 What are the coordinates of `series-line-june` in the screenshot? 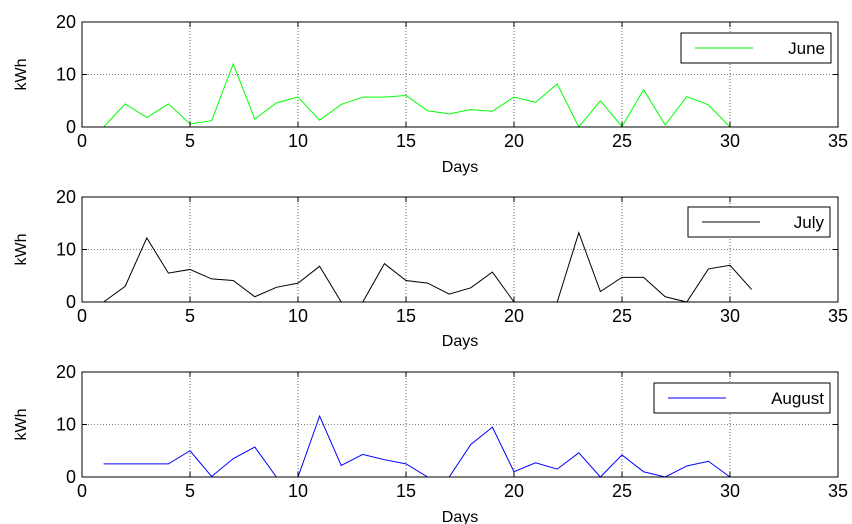 It's located at (427, 95).